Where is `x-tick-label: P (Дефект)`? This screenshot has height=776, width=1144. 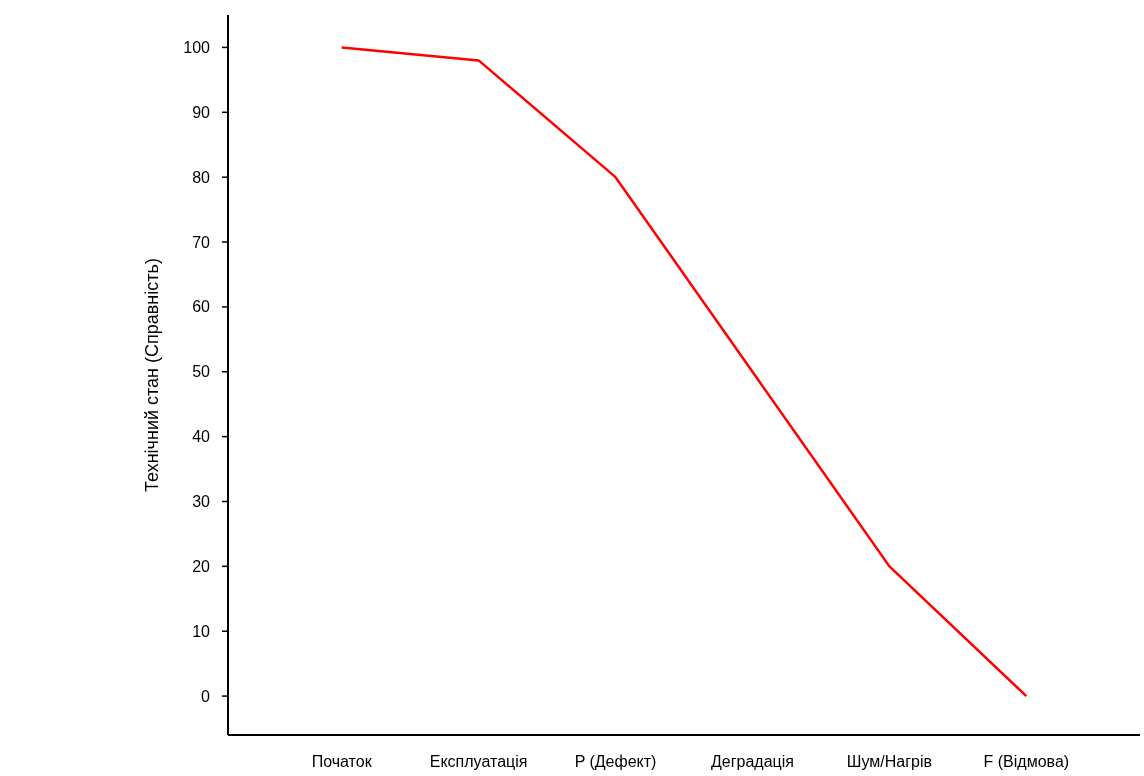 x-tick-label: P (Дефект) is located at coordinates (615, 761).